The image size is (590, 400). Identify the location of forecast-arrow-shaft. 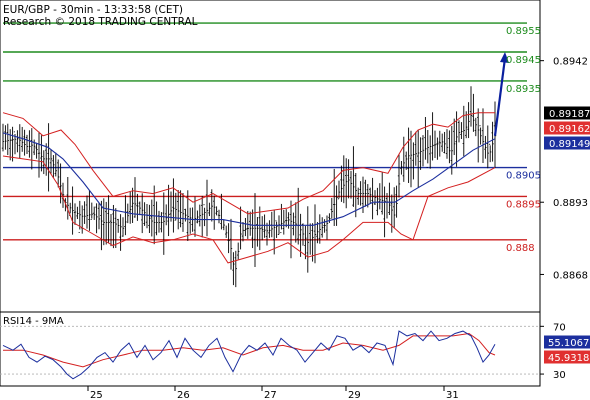
(500, 96).